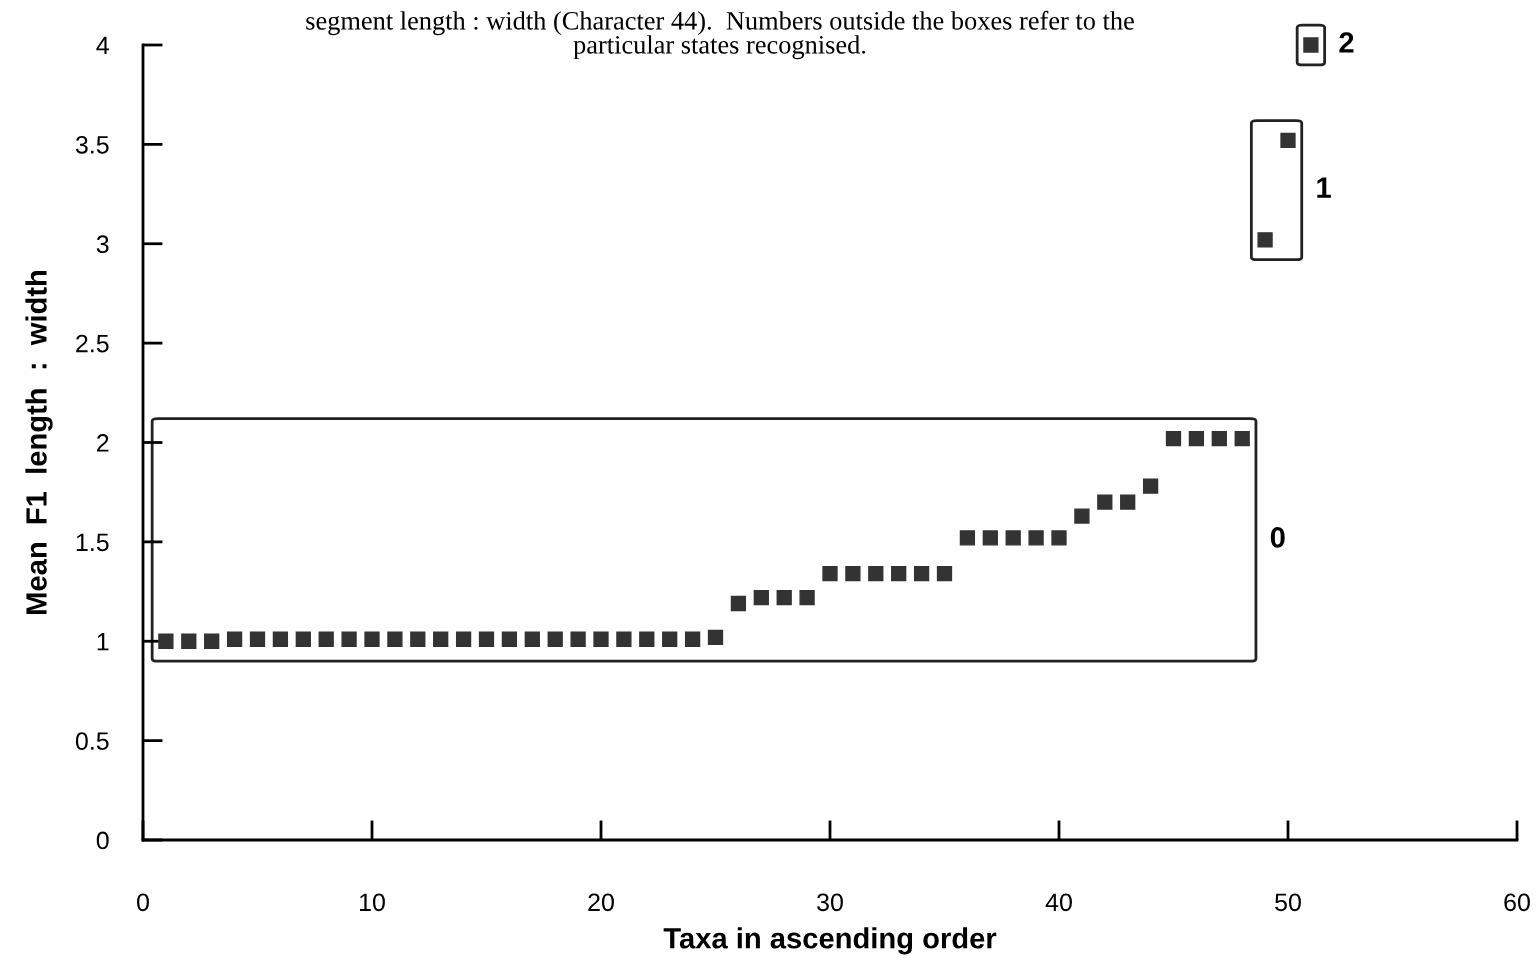 The width and height of the screenshot is (1538, 967). What do you see at coordinates (1288, 902) in the screenshot?
I see `x-tick-label: 50` at bounding box center [1288, 902].